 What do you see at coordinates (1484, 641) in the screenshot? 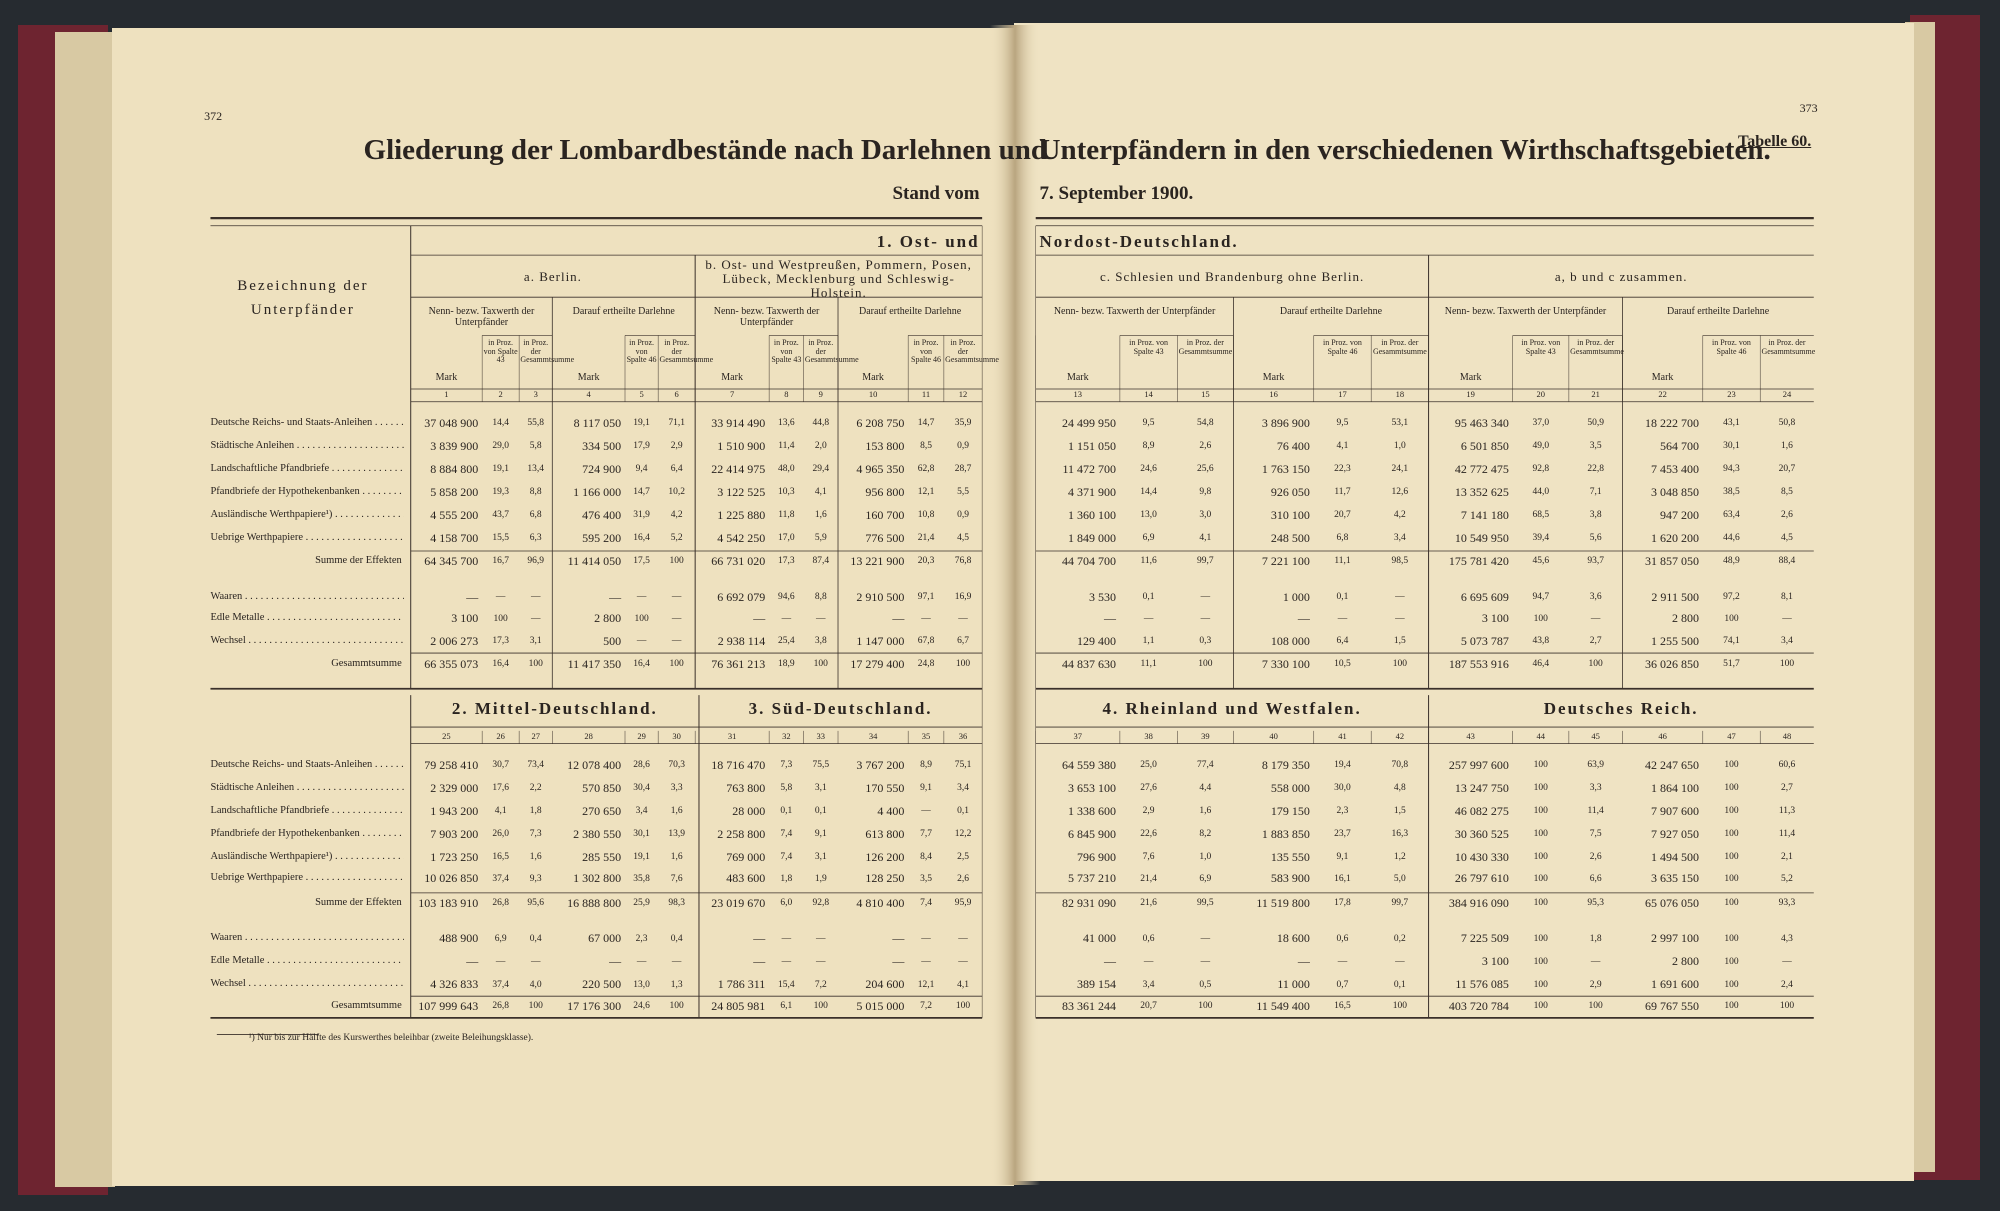
I see `cell-value: 5 073 787` at bounding box center [1484, 641].